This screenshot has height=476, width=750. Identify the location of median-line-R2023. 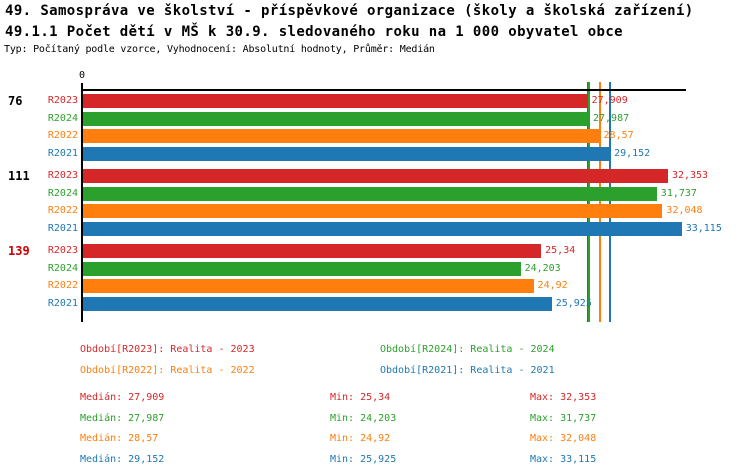
(587, 202).